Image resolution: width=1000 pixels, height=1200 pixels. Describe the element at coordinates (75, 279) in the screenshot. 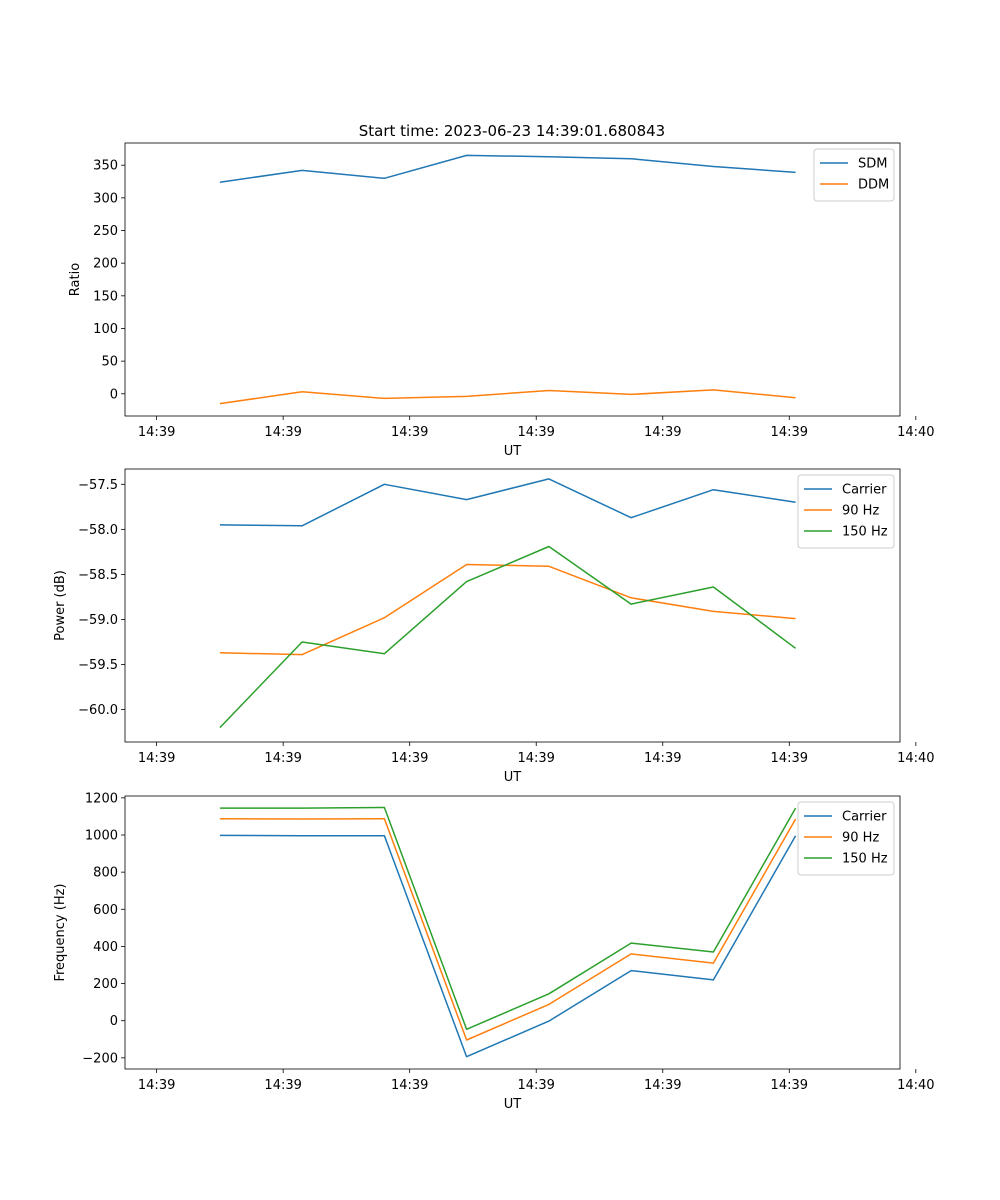

I see `y-axis-label: Ratio` at that location.